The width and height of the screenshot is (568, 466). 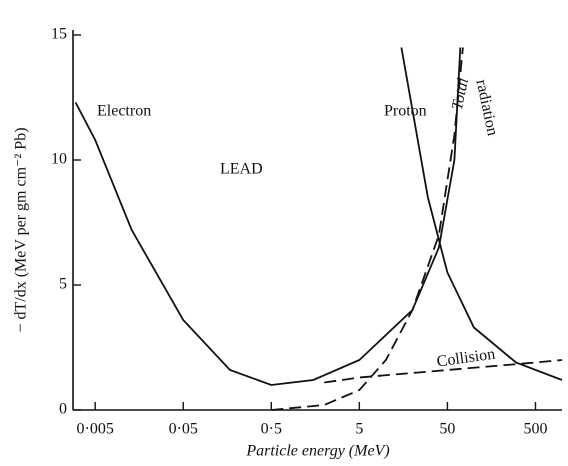 What do you see at coordinates (271, 429) in the screenshot?
I see `x-tick-label: 0·5` at bounding box center [271, 429].